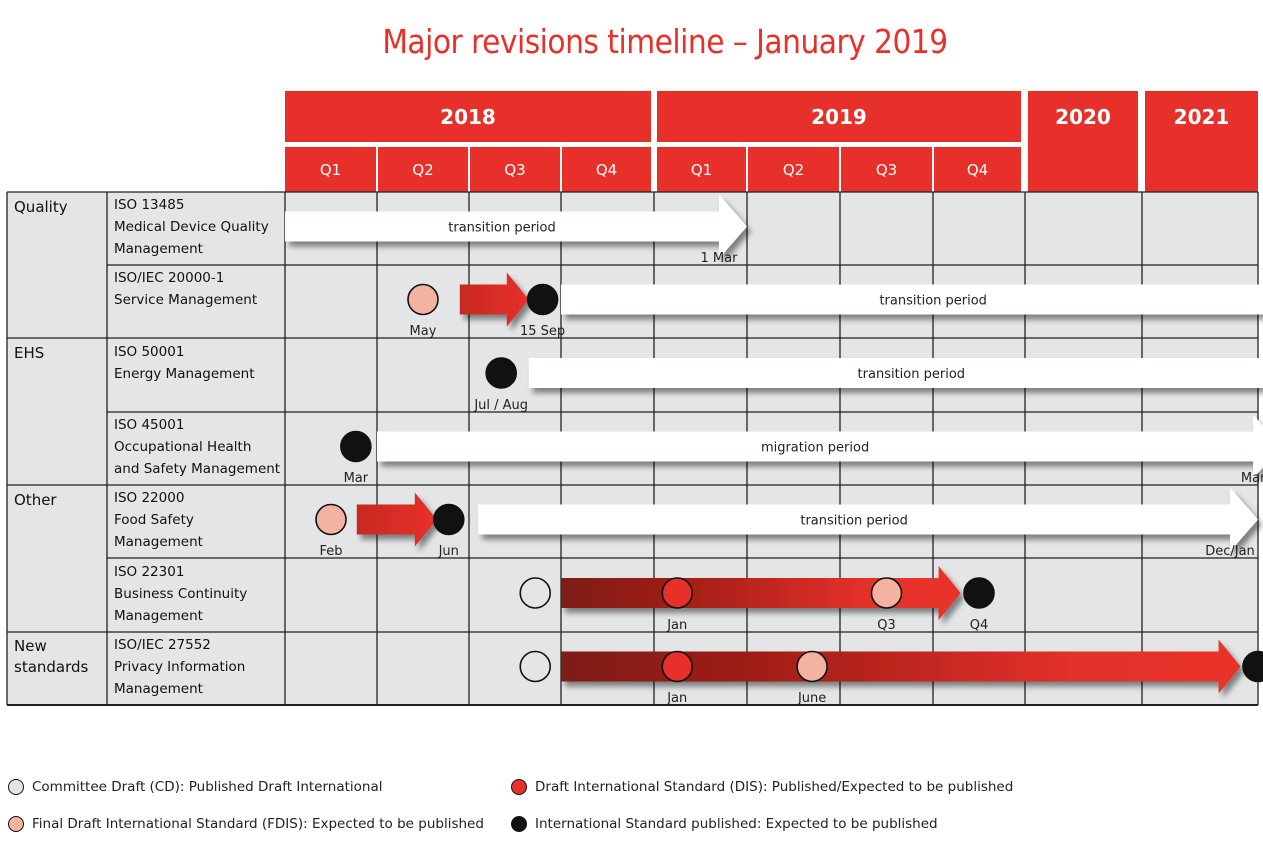  What do you see at coordinates (977, 169) in the screenshot?
I see `quarter-header-2019-q4: Q4` at bounding box center [977, 169].